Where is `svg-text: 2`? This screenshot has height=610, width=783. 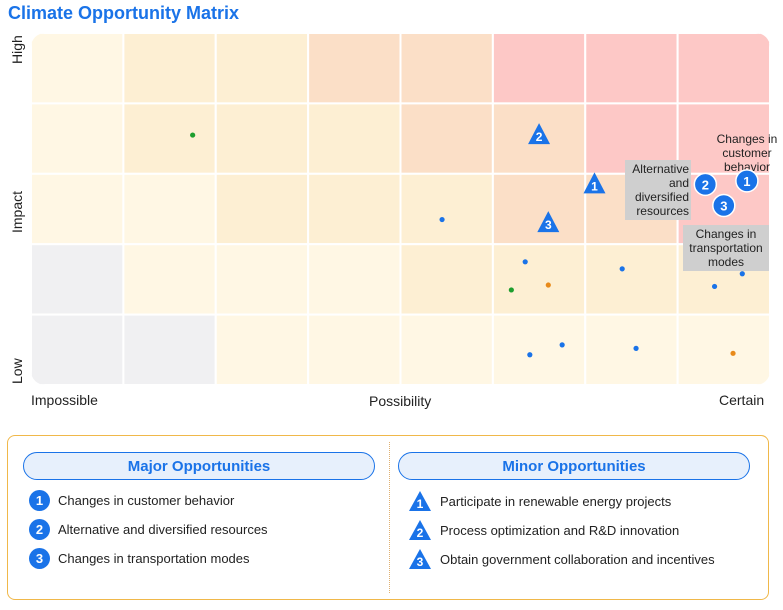
svg-text: 2 is located at coordinates (420, 533).